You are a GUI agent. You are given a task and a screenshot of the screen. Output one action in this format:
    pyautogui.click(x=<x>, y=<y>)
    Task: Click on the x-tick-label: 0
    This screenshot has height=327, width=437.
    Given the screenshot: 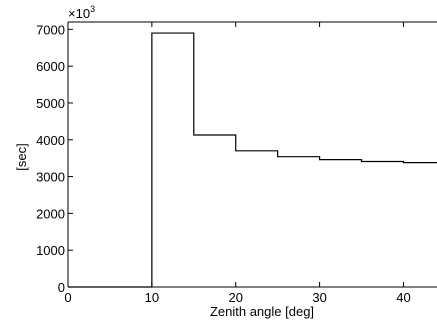 What is the action you would take?
    pyautogui.click(x=67, y=297)
    